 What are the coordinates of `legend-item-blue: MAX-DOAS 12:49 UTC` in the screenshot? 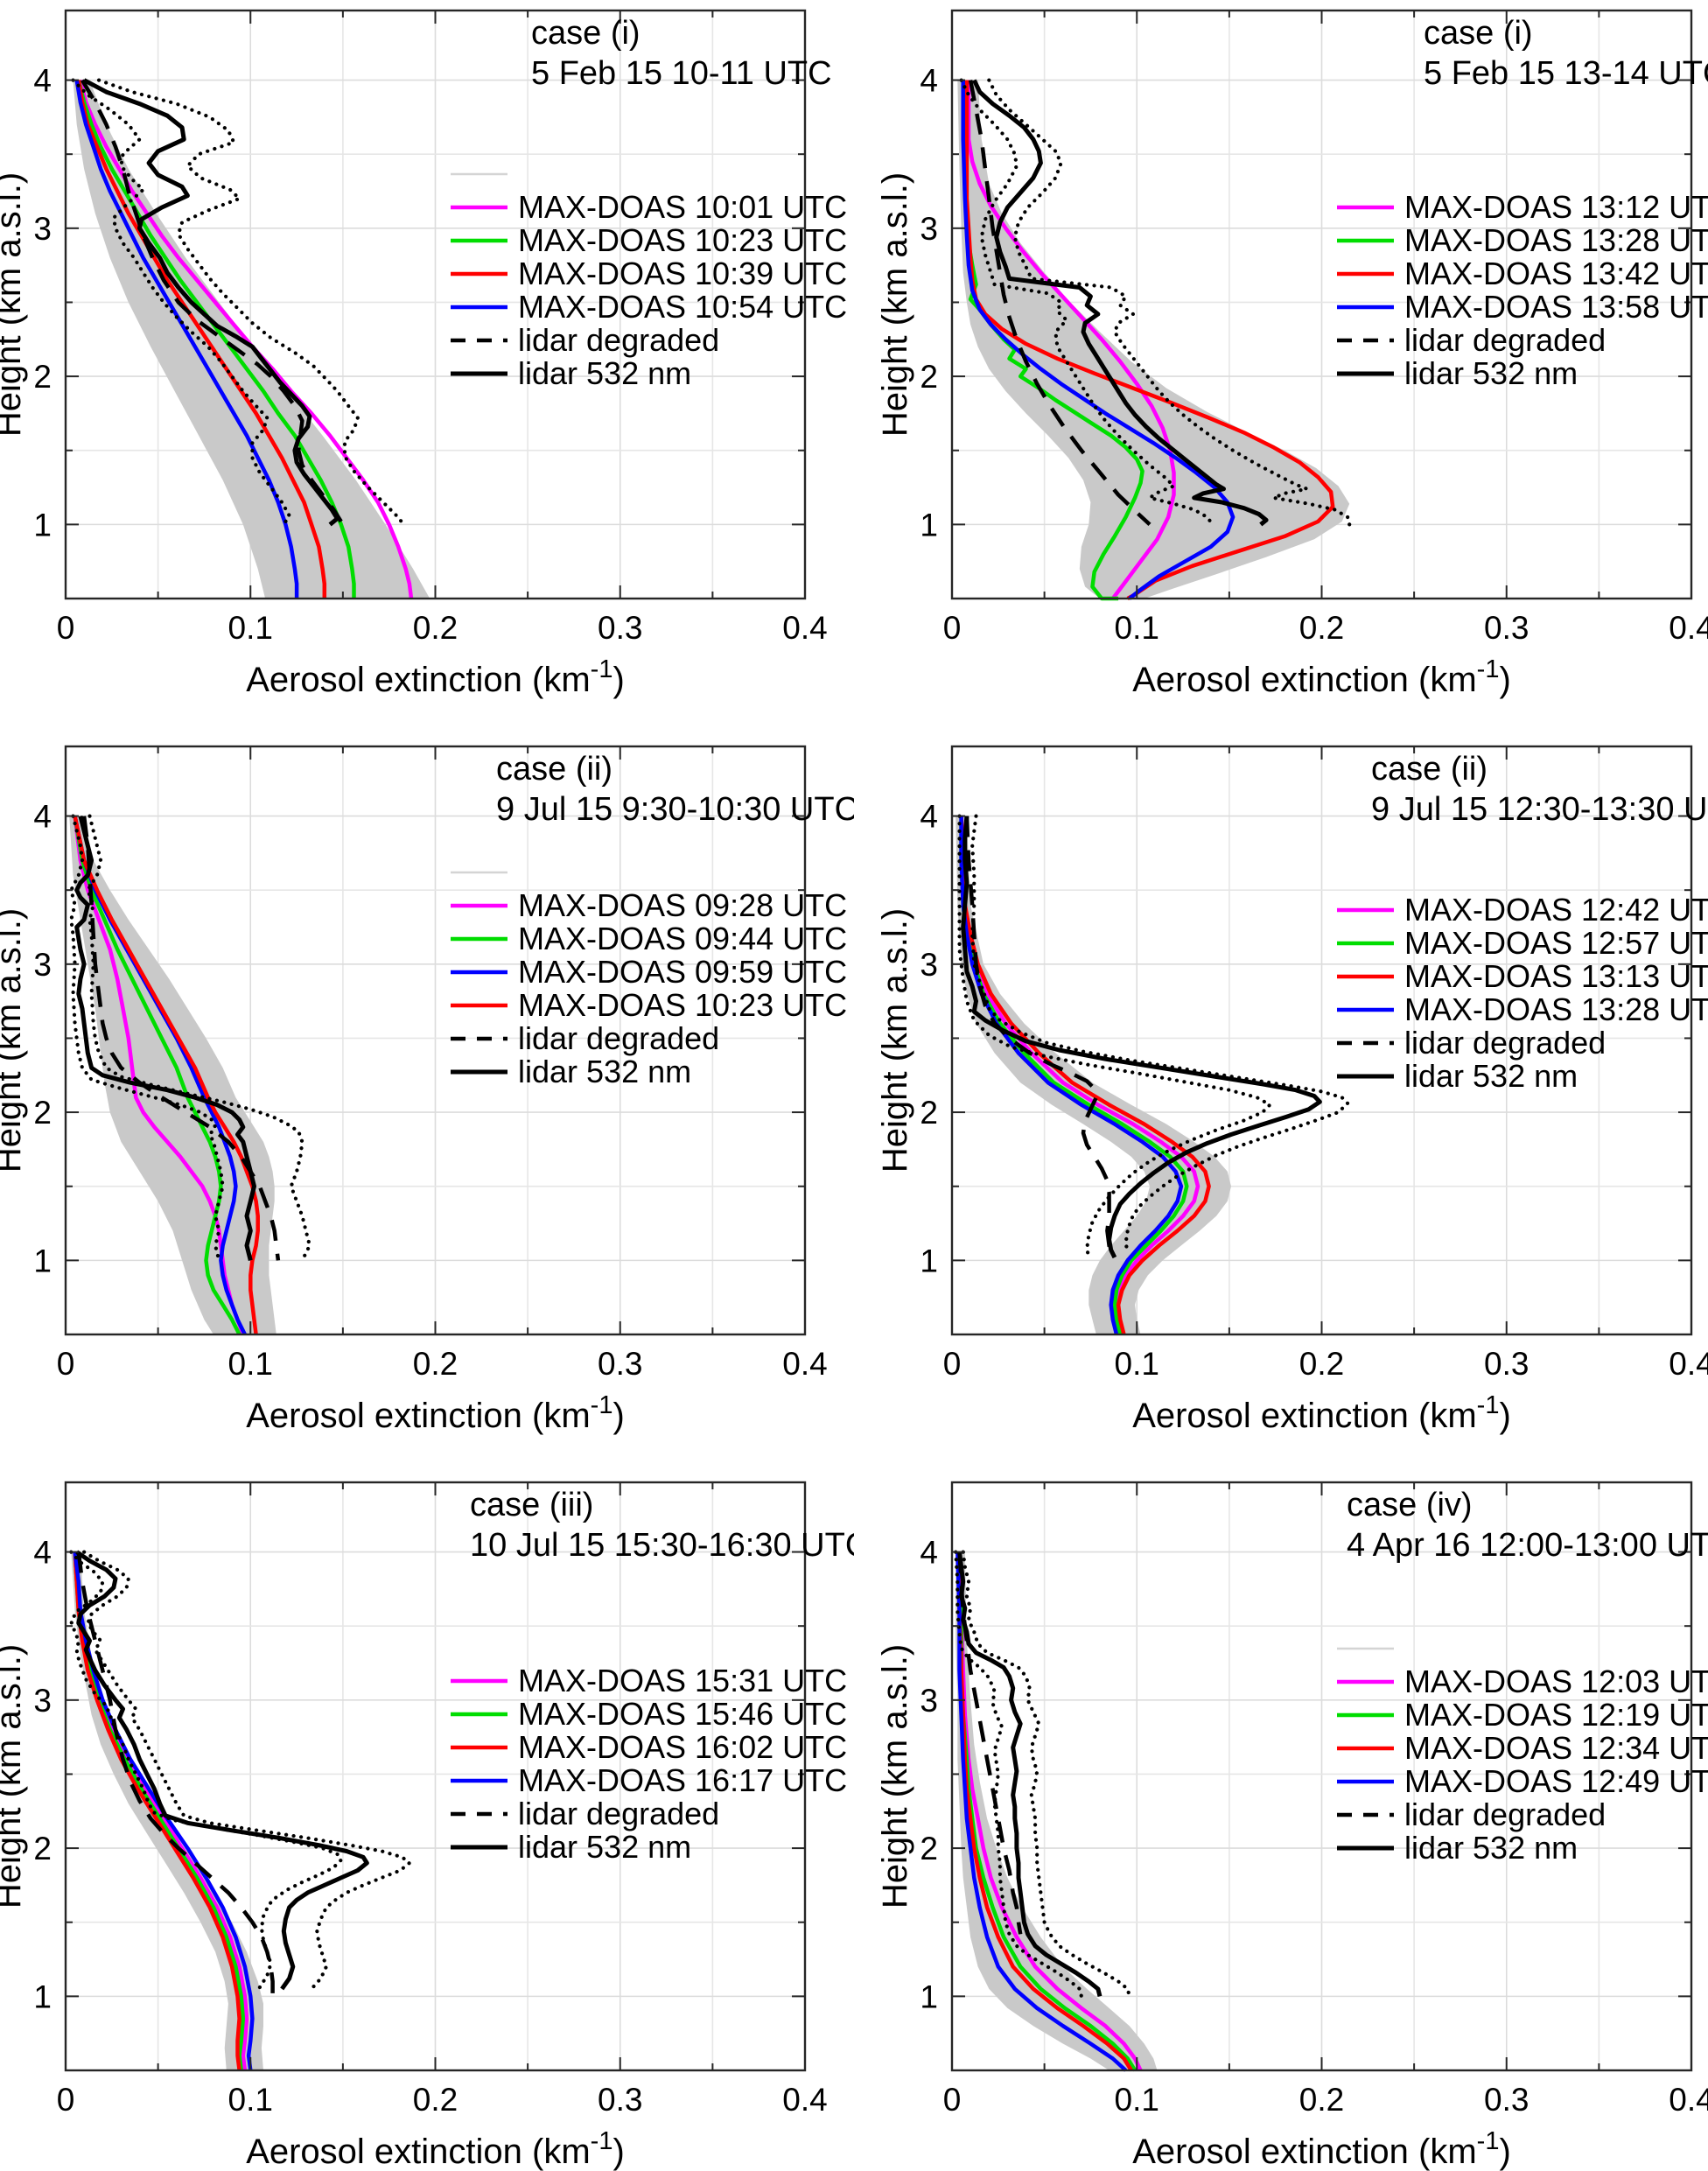 It's located at (1522, 1781).